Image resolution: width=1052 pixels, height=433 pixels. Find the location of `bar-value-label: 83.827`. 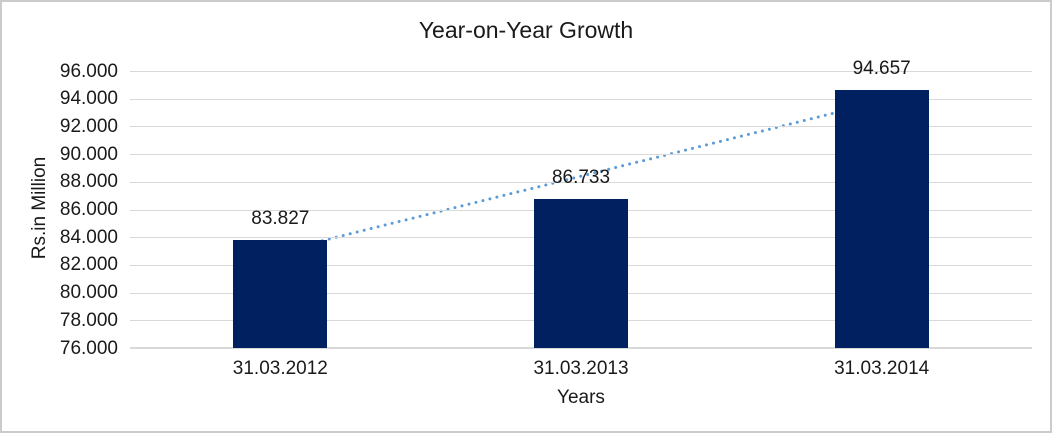

bar-value-label: 83.827 is located at coordinates (280, 218).